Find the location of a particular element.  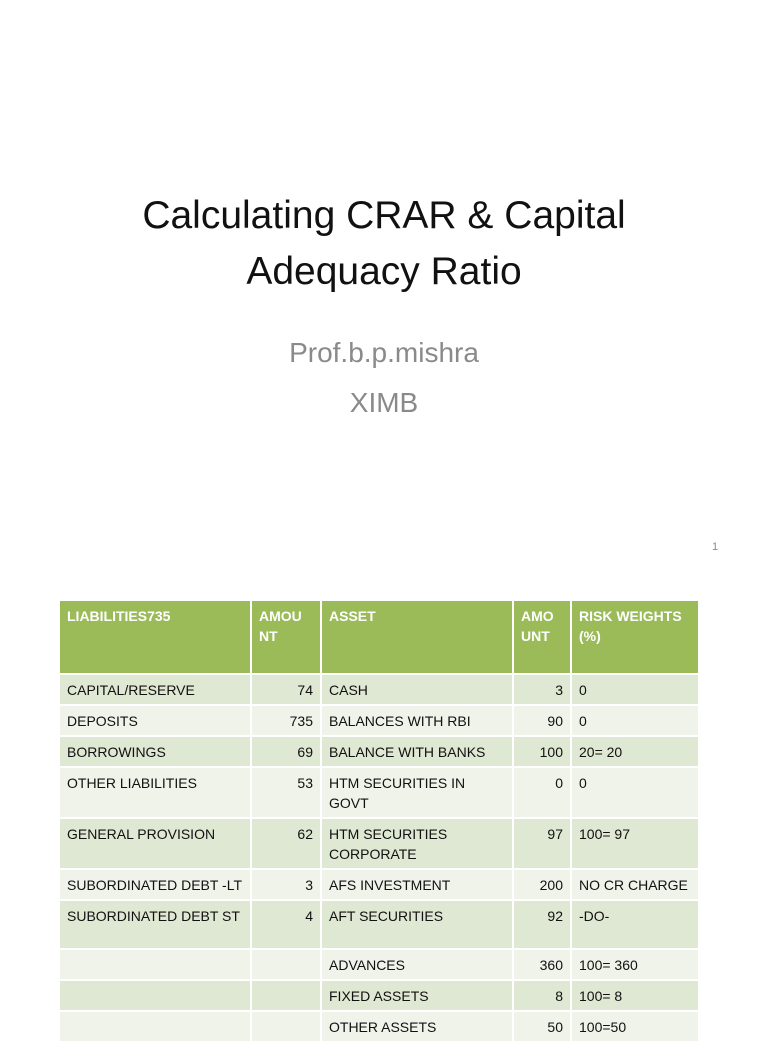

asset-amount-cell: 50 is located at coordinates (542, 1026).